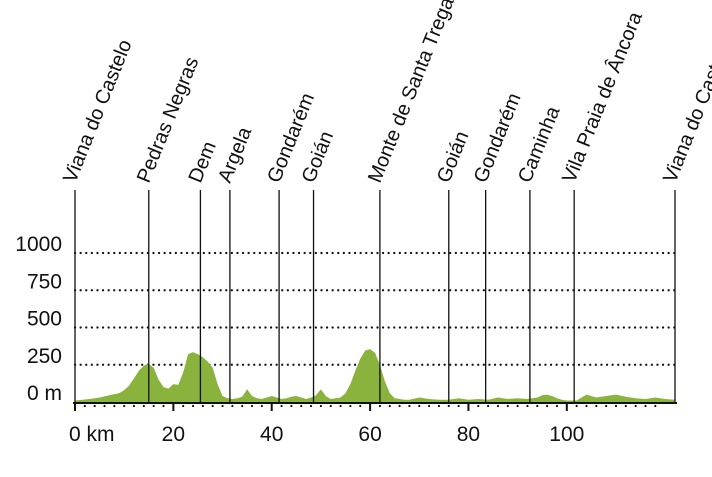  Describe the element at coordinates (44, 393) in the screenshot. I see `y-tick-label: 0 m` at that location.